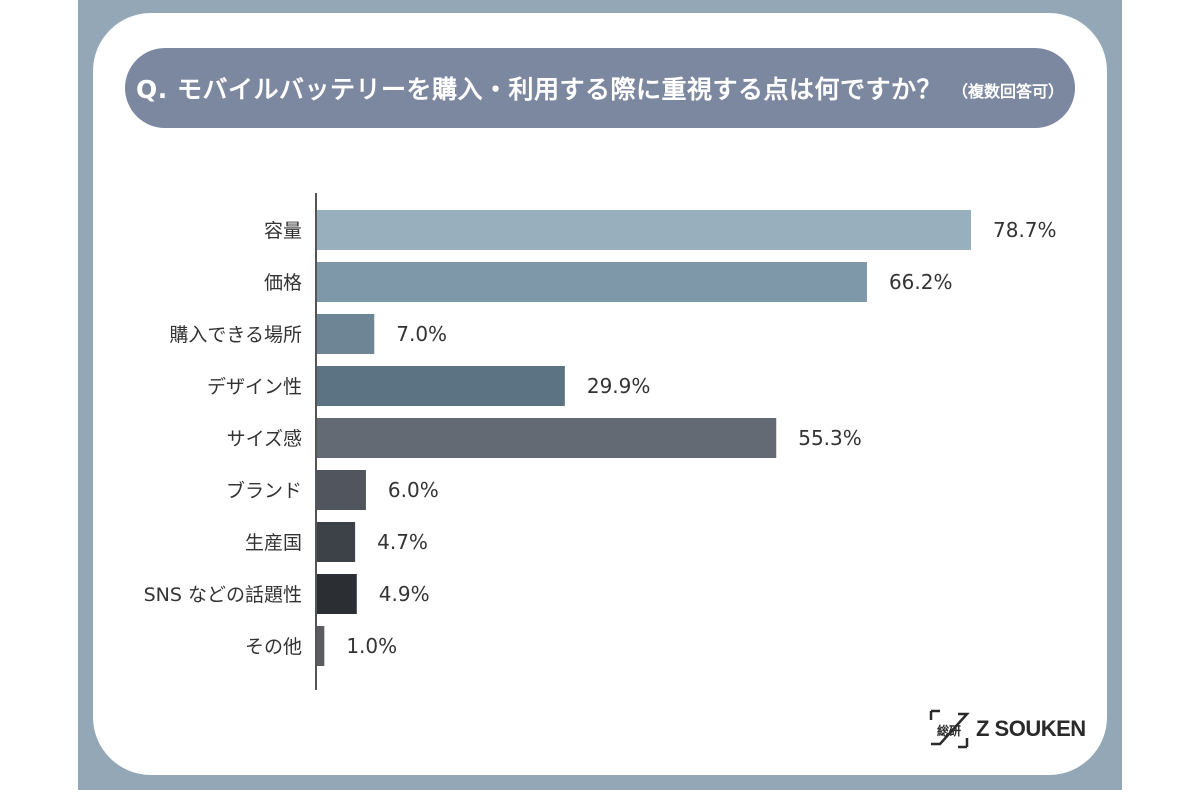  What do you see at coordinates (921, 282) in the screenshot?
I see `value-label: 66.2%` at bounding box center [921, 282].